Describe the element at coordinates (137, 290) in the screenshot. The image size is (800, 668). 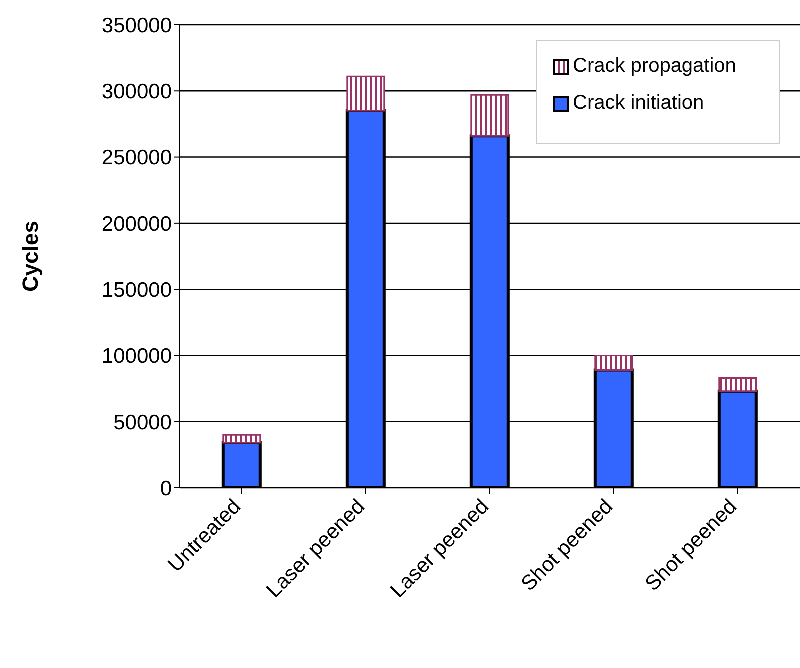
I see `y-tick-label: 150000` at that location.